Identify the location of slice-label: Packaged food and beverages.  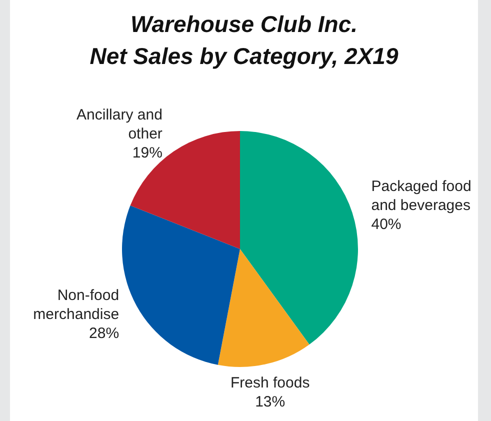
(421, 196).